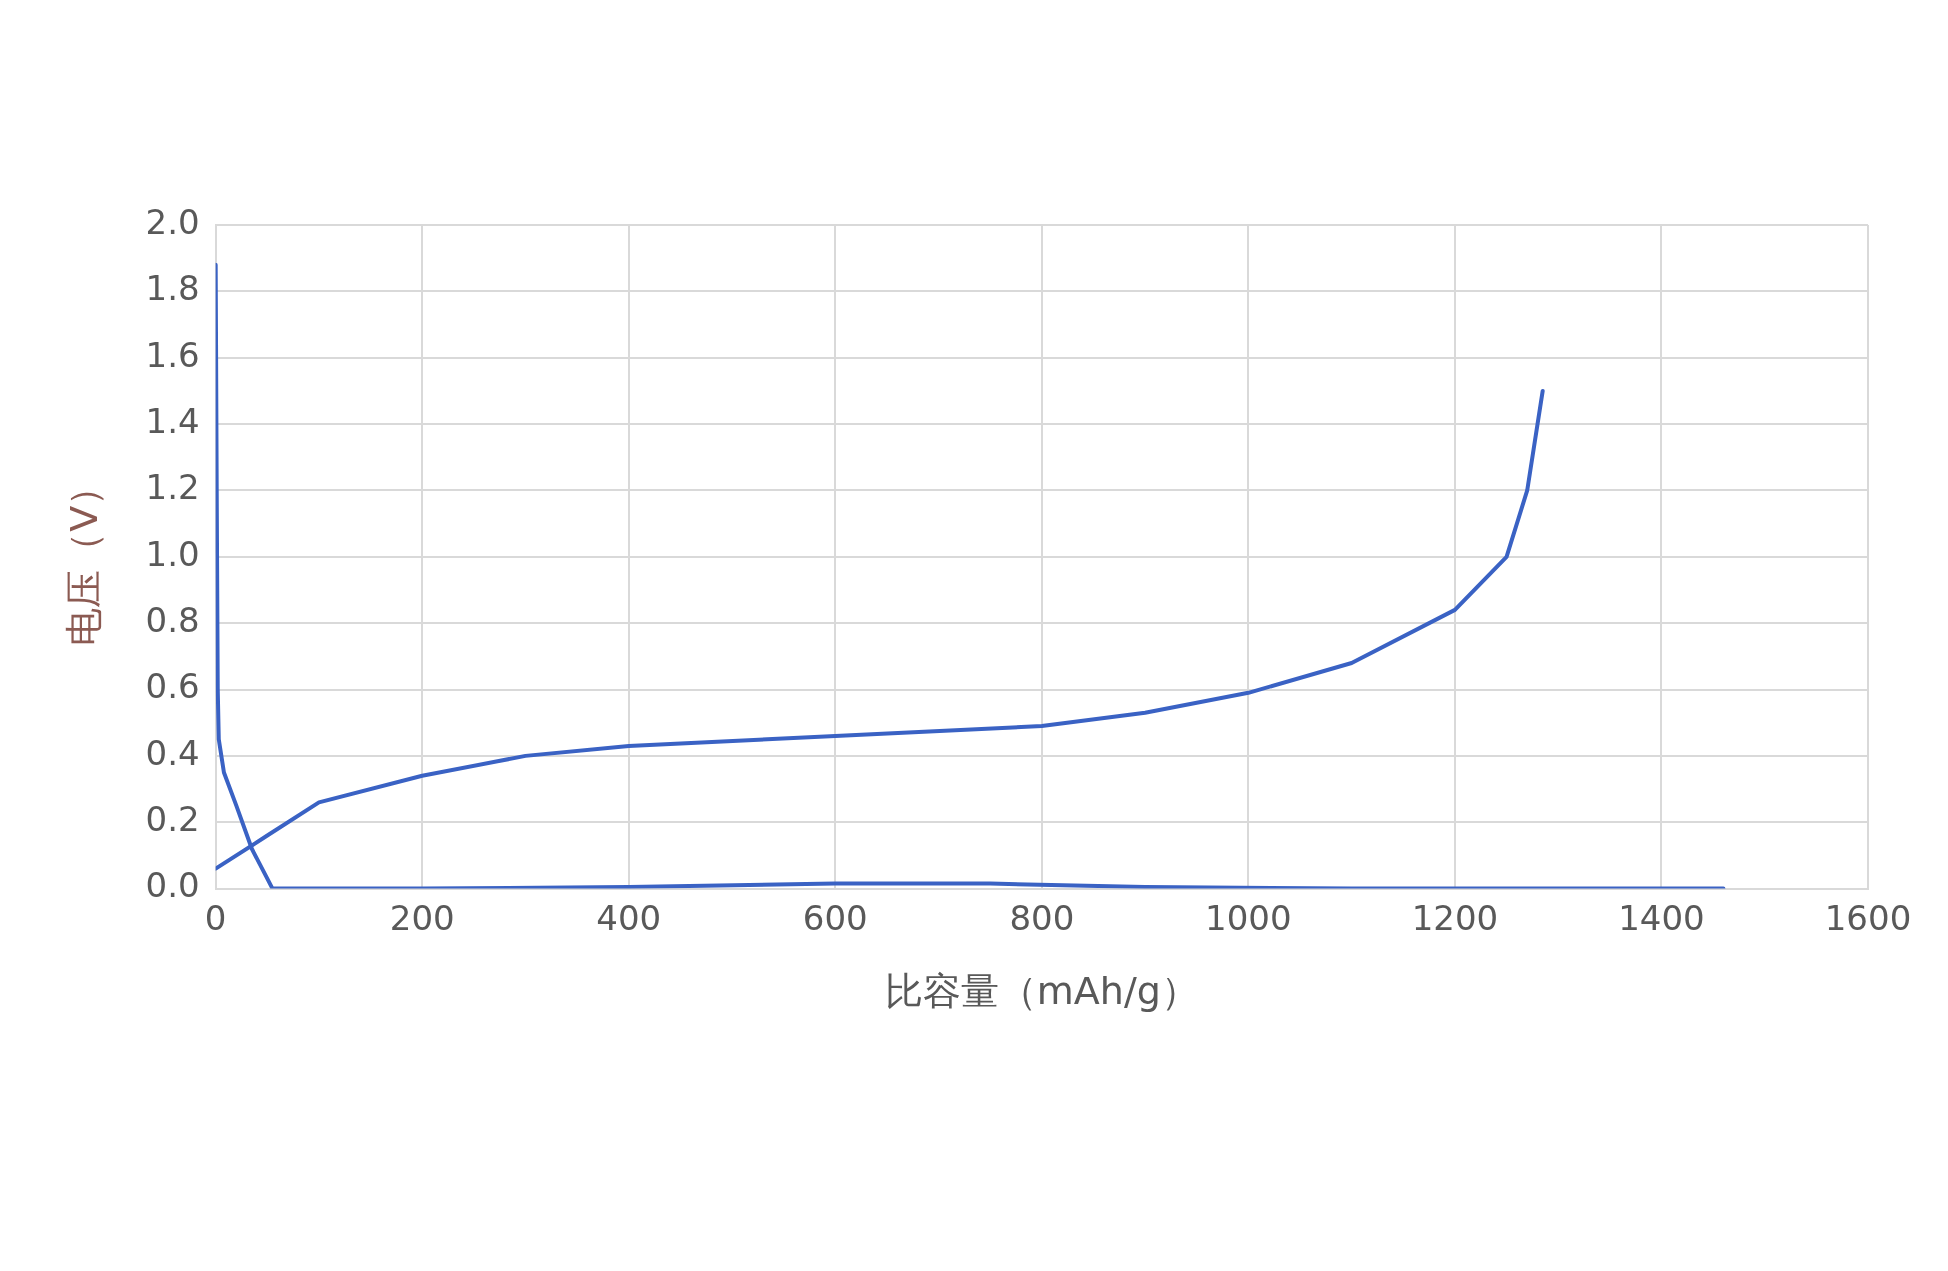 The width and height of the screenshot is (1948, 1271). I want to click on y-tick-label: 0.8, so click(172, 619).